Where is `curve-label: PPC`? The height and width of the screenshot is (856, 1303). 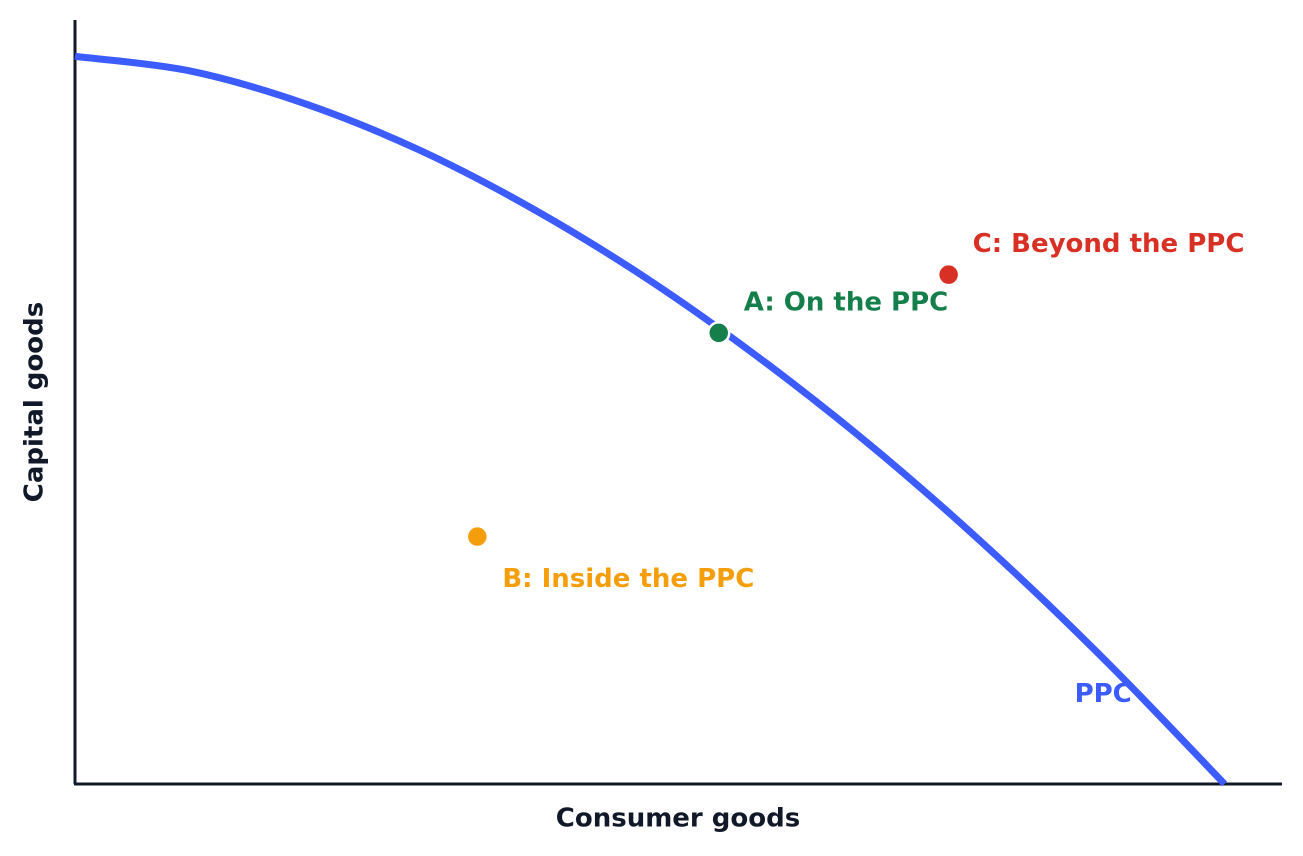
curve-label: PPC is located at coordinates (1103, 694).